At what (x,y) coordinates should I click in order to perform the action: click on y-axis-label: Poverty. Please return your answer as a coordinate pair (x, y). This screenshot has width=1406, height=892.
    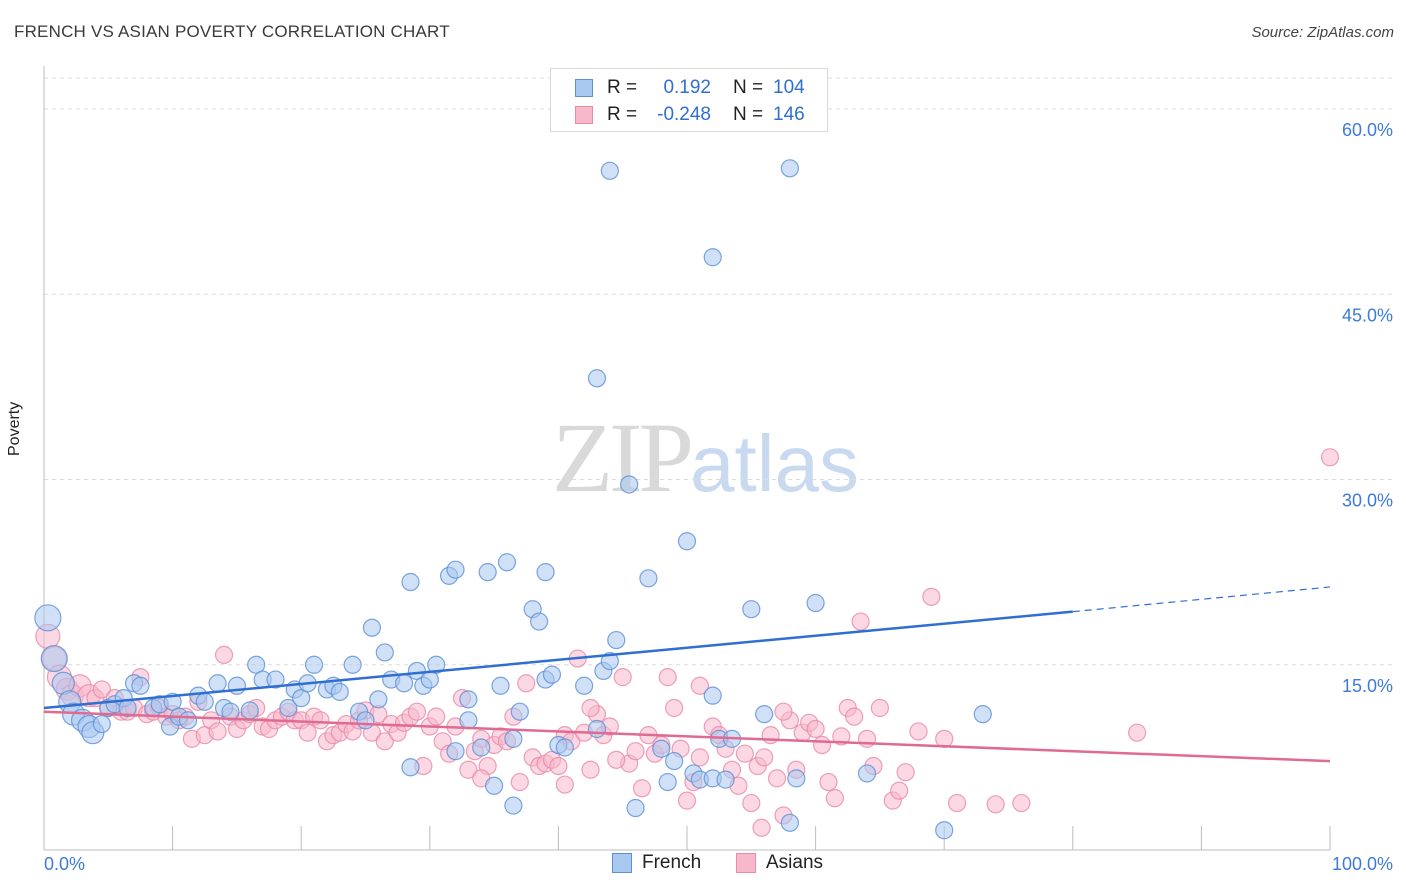
    Looking at the image, I should click on (14, 428).